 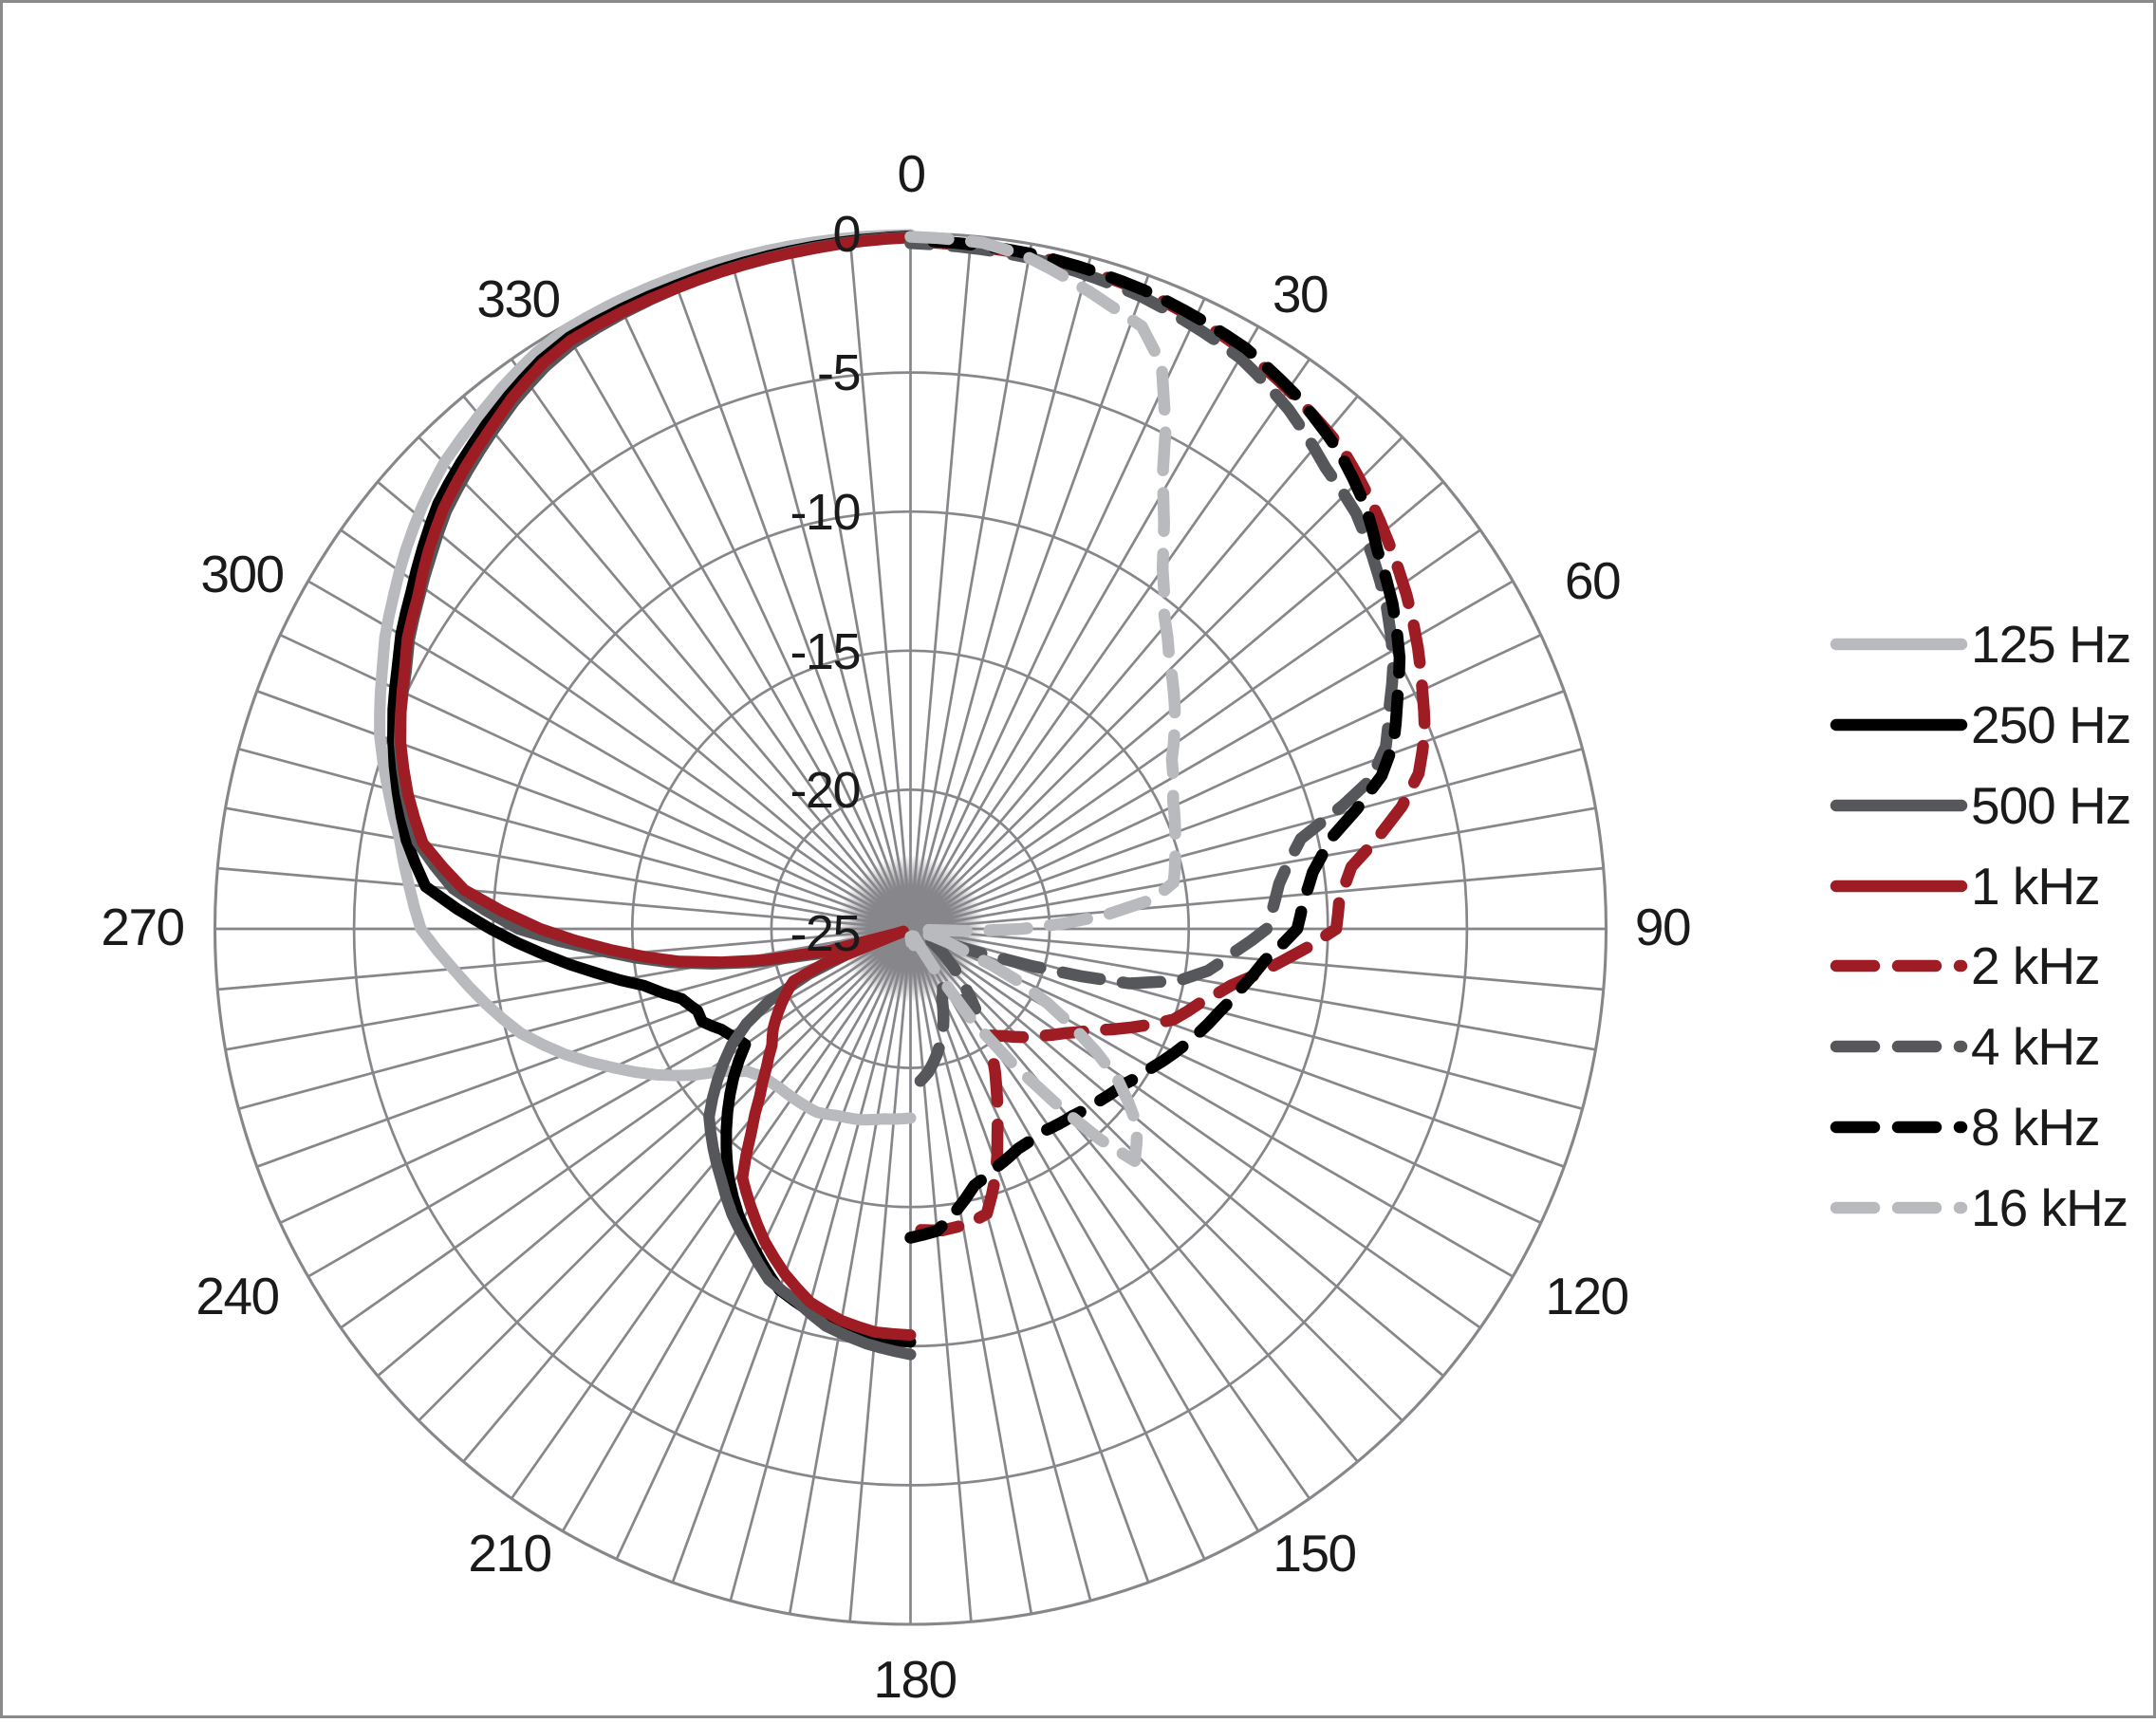 I want to click on svg-text: 4 kHz, so click(x=2035, y=1046).